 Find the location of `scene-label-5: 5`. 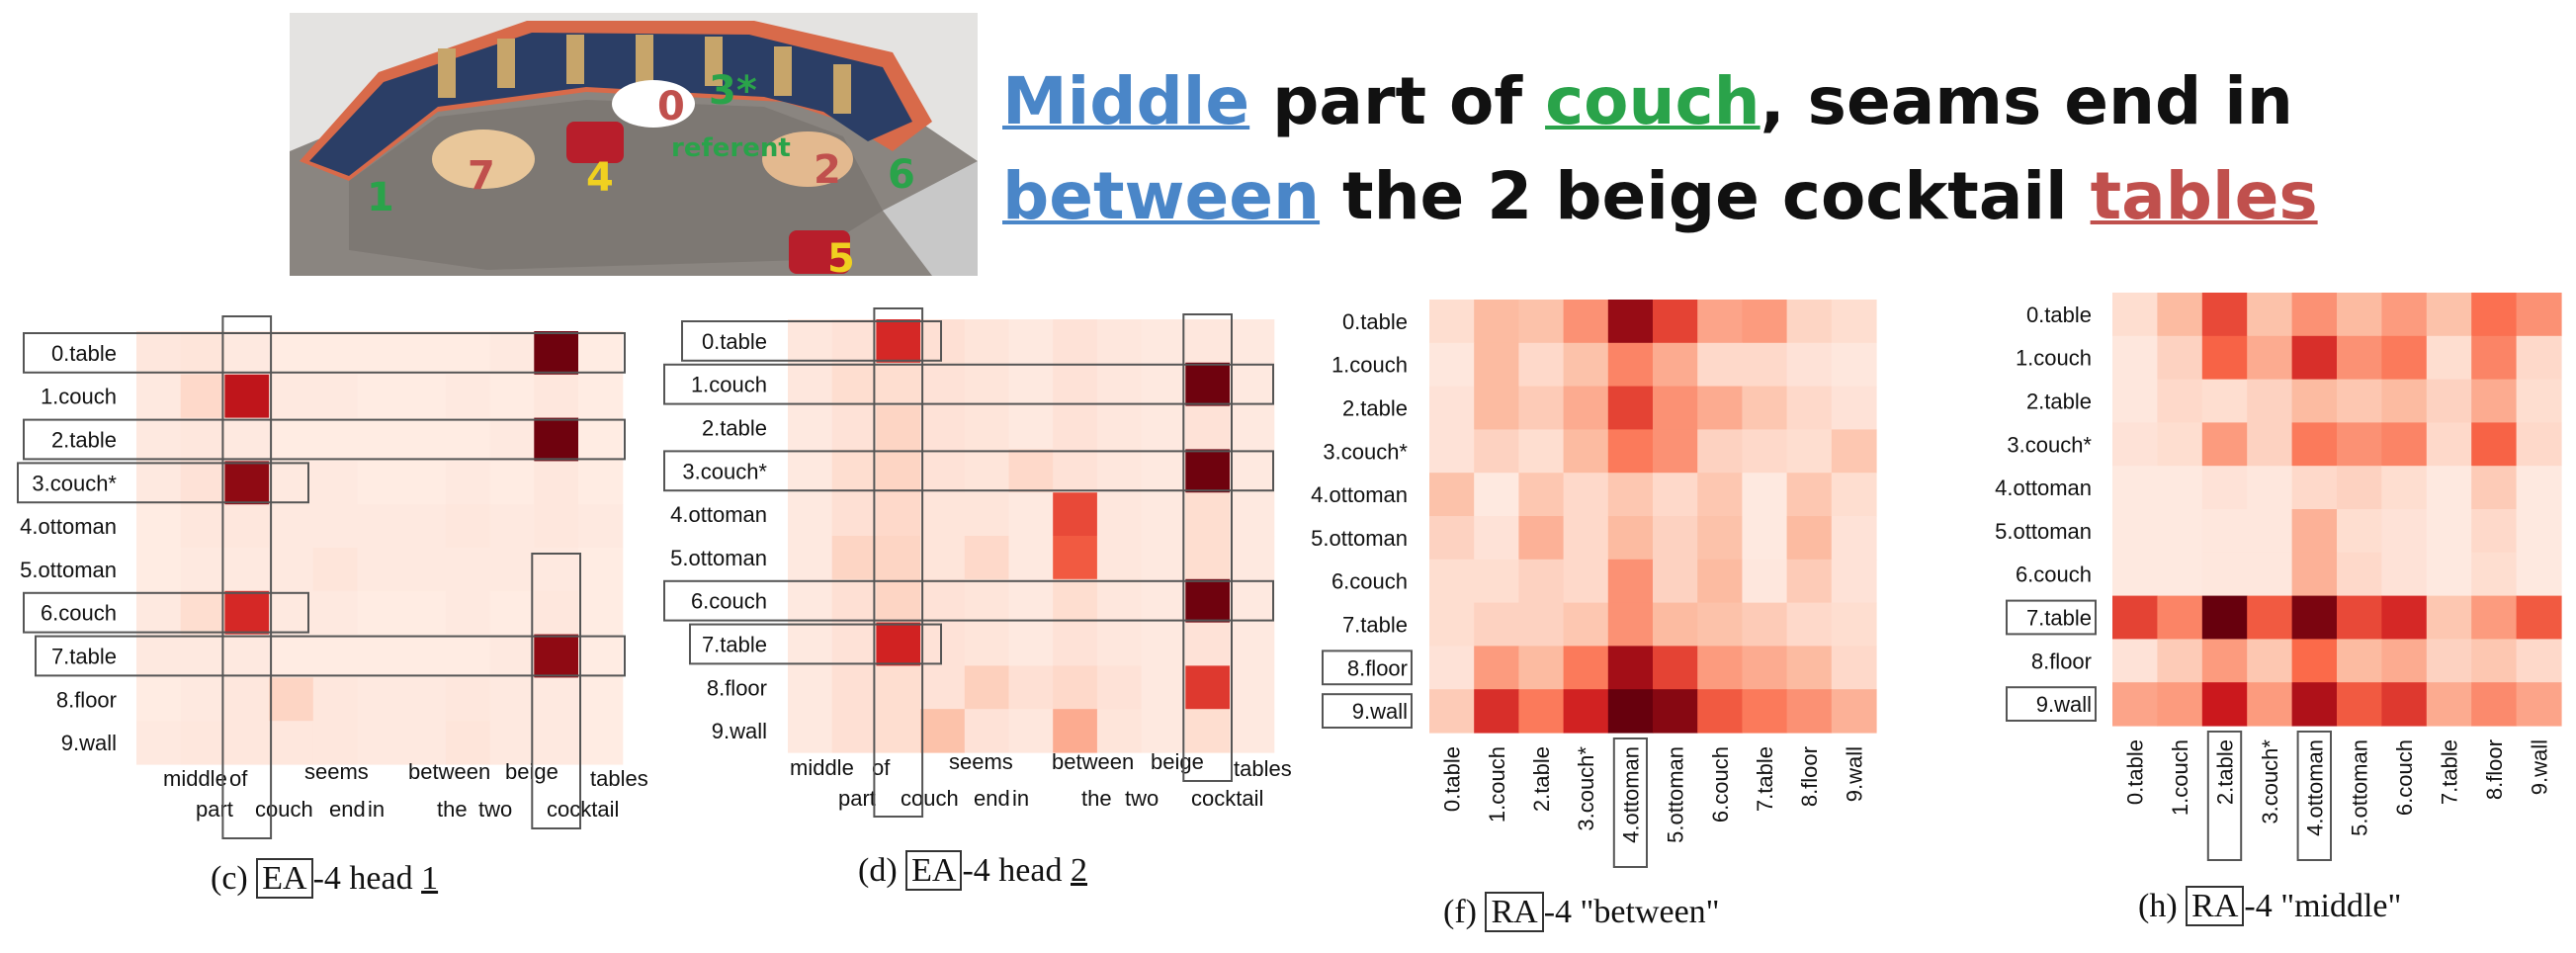

scene-label-5: 5 is located at coordinates (841, 256).